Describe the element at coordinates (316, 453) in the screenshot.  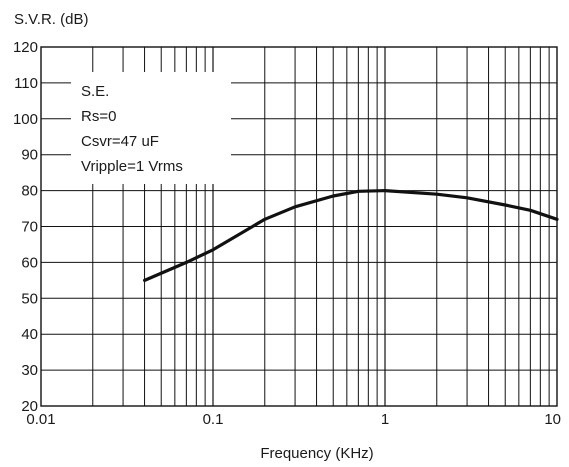
I see `x-axis-title: Frequency (KHz)` at that location.